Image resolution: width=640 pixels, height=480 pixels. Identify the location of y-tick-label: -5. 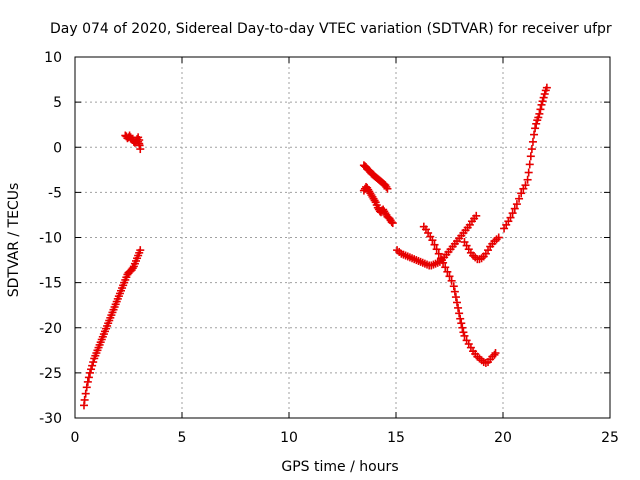
(55, 193).